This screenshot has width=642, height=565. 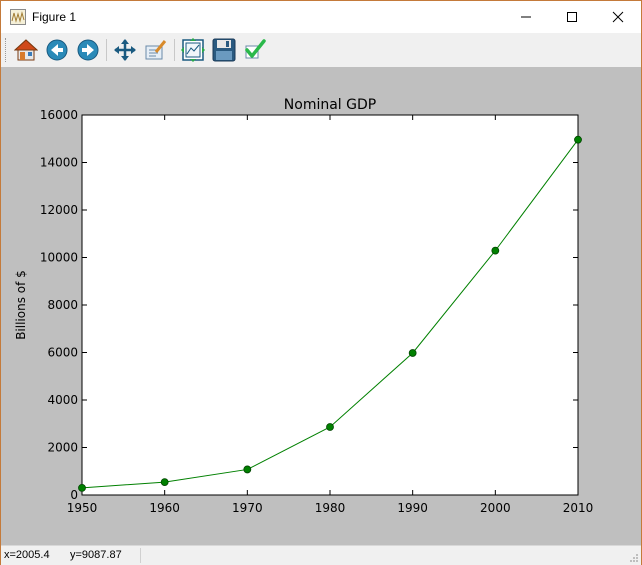 I want to click on minimize-button, so click(x=526, y=17).